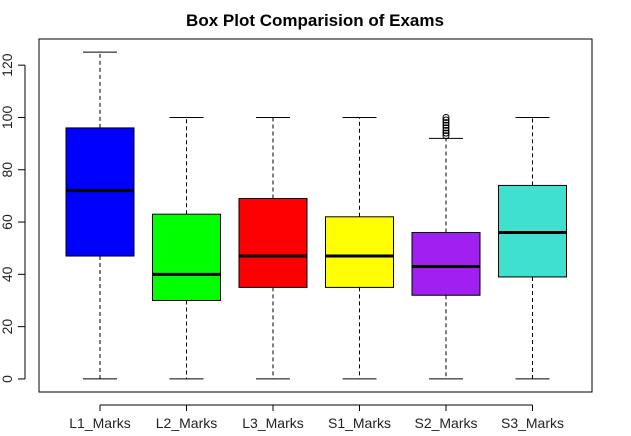 Image resolution: width=631 pixels, height=436 pixels. I want to click on chart-title: Box Plot Comparision of Exams, so click(315, 20).